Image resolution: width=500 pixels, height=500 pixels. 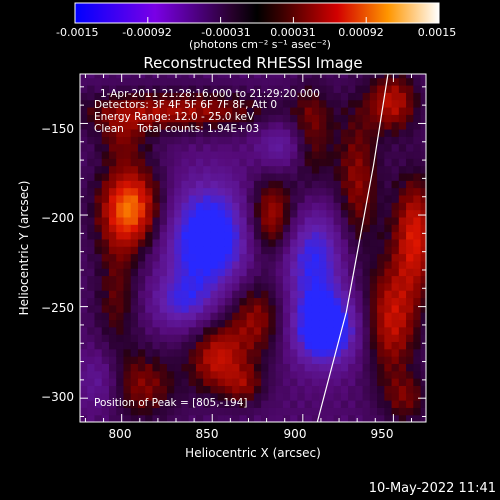 What do you see at coordinates (57, 129) in the screenshot?
I see `y-tick-label: −150` at bounding box center [57, 129].